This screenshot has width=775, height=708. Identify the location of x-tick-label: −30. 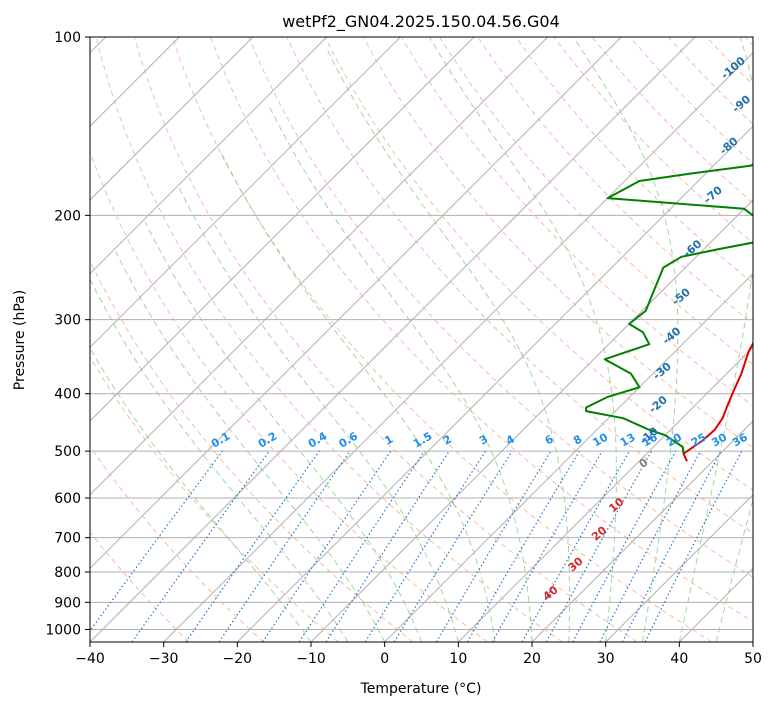
(164, 659).